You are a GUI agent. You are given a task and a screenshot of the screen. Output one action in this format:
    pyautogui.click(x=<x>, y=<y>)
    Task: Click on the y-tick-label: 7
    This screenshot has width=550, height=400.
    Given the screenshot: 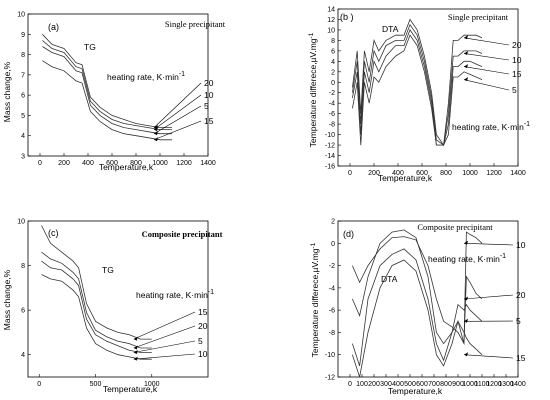 What is the action you would take?
    pyautogui.click(x=23, y=75)
    